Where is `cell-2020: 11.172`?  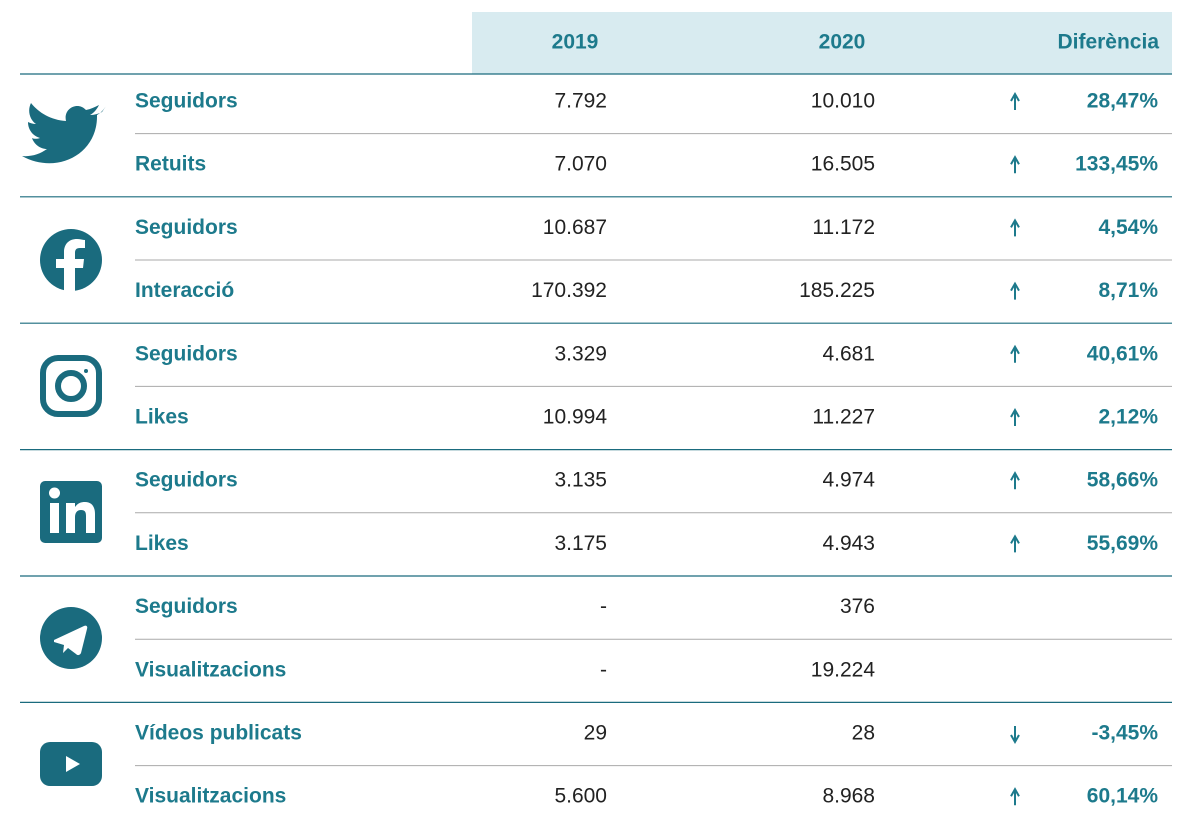 cell-2020: 11.172 is located at coordinates (843, 227).